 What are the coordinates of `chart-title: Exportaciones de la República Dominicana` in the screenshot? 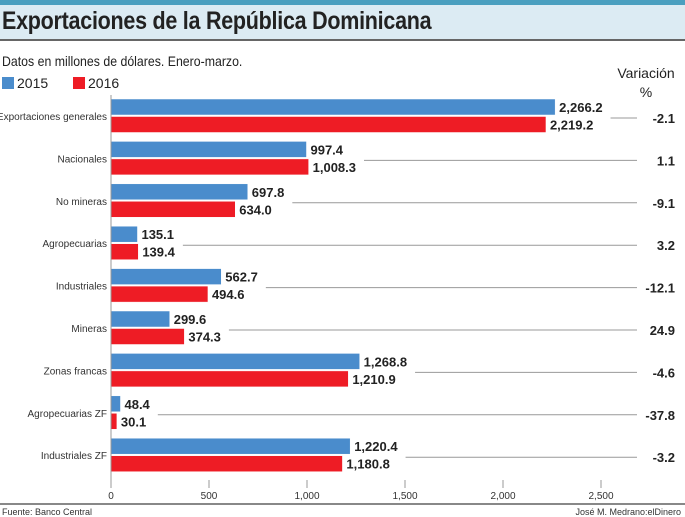 It's located at (217, 21).